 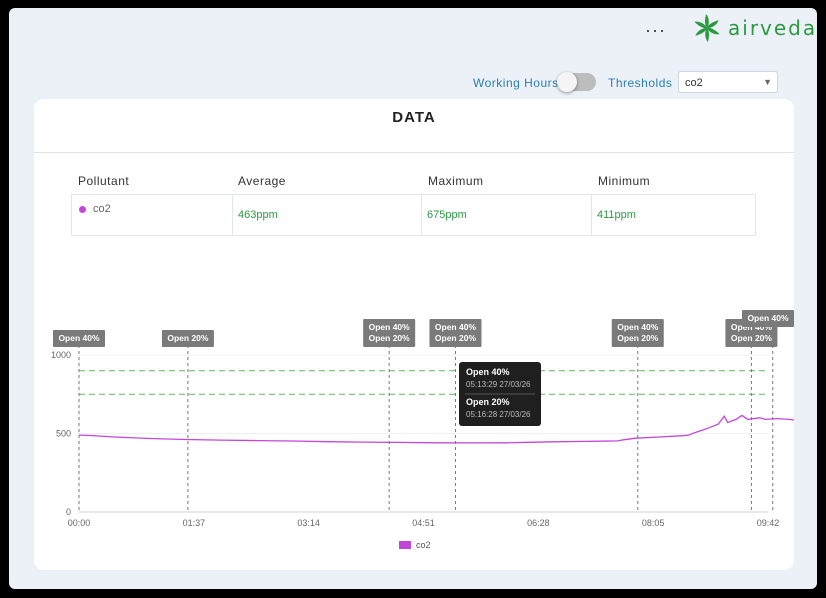 I want to click on x-axis-labels: 00:00 01:37 03:14 04:51 06:28 08:05 09:42, so click(x=424, y=523).